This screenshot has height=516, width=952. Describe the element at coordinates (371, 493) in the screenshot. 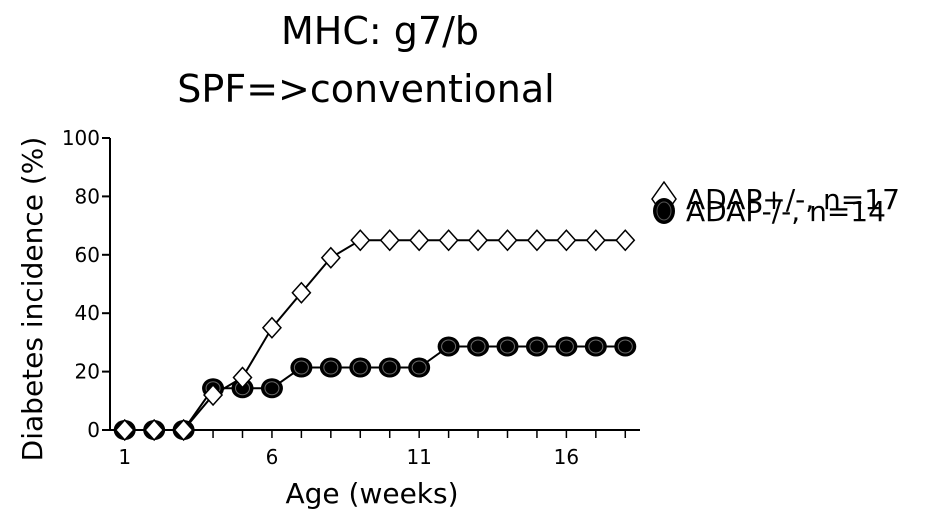

I see `x-axis-label: Age (weeks)` at that location.